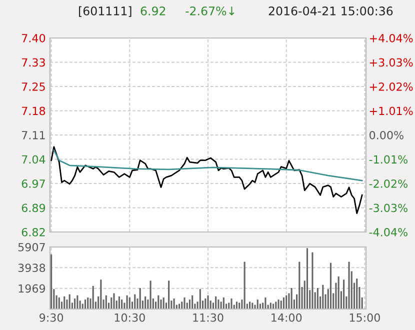 The width and height of the screenshot is (415, 330). Describe the element at coordinates (208, 317) in the screenshot. I see `x-tick-label: 11:30` at that location.